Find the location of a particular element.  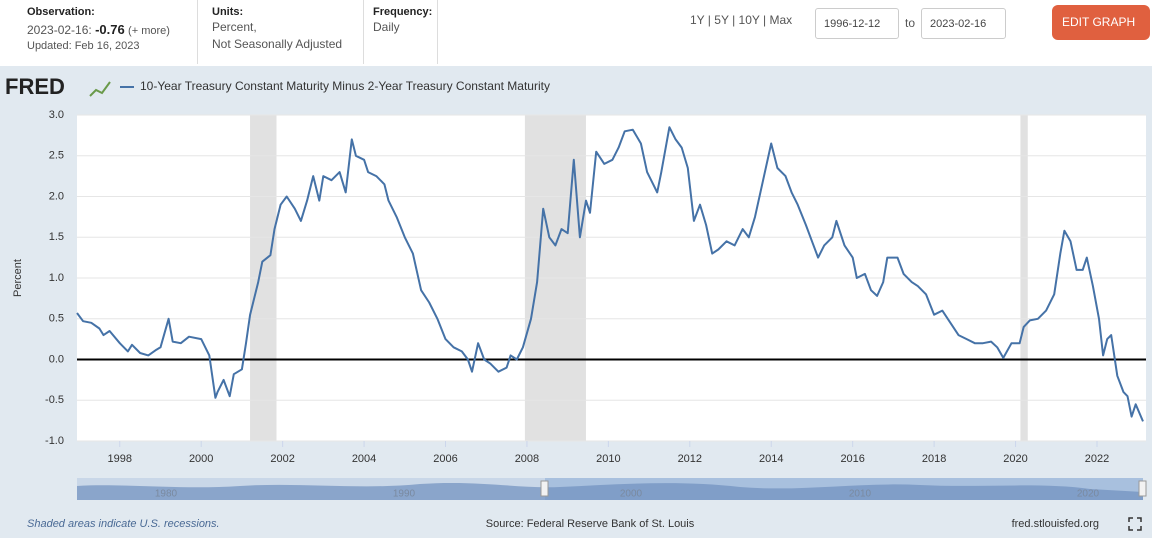

navigator-label: 2000 is located at coordinates (631, 494).